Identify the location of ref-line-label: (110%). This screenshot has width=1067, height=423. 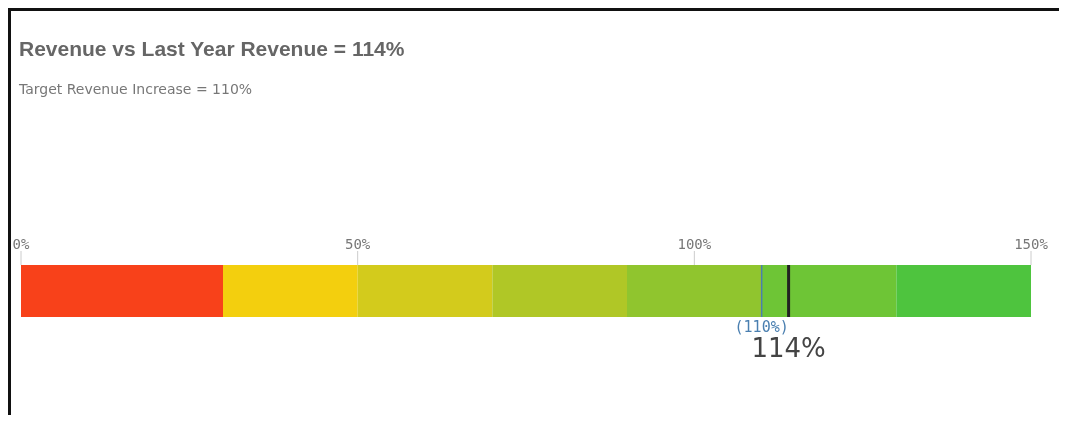
(761, 326).